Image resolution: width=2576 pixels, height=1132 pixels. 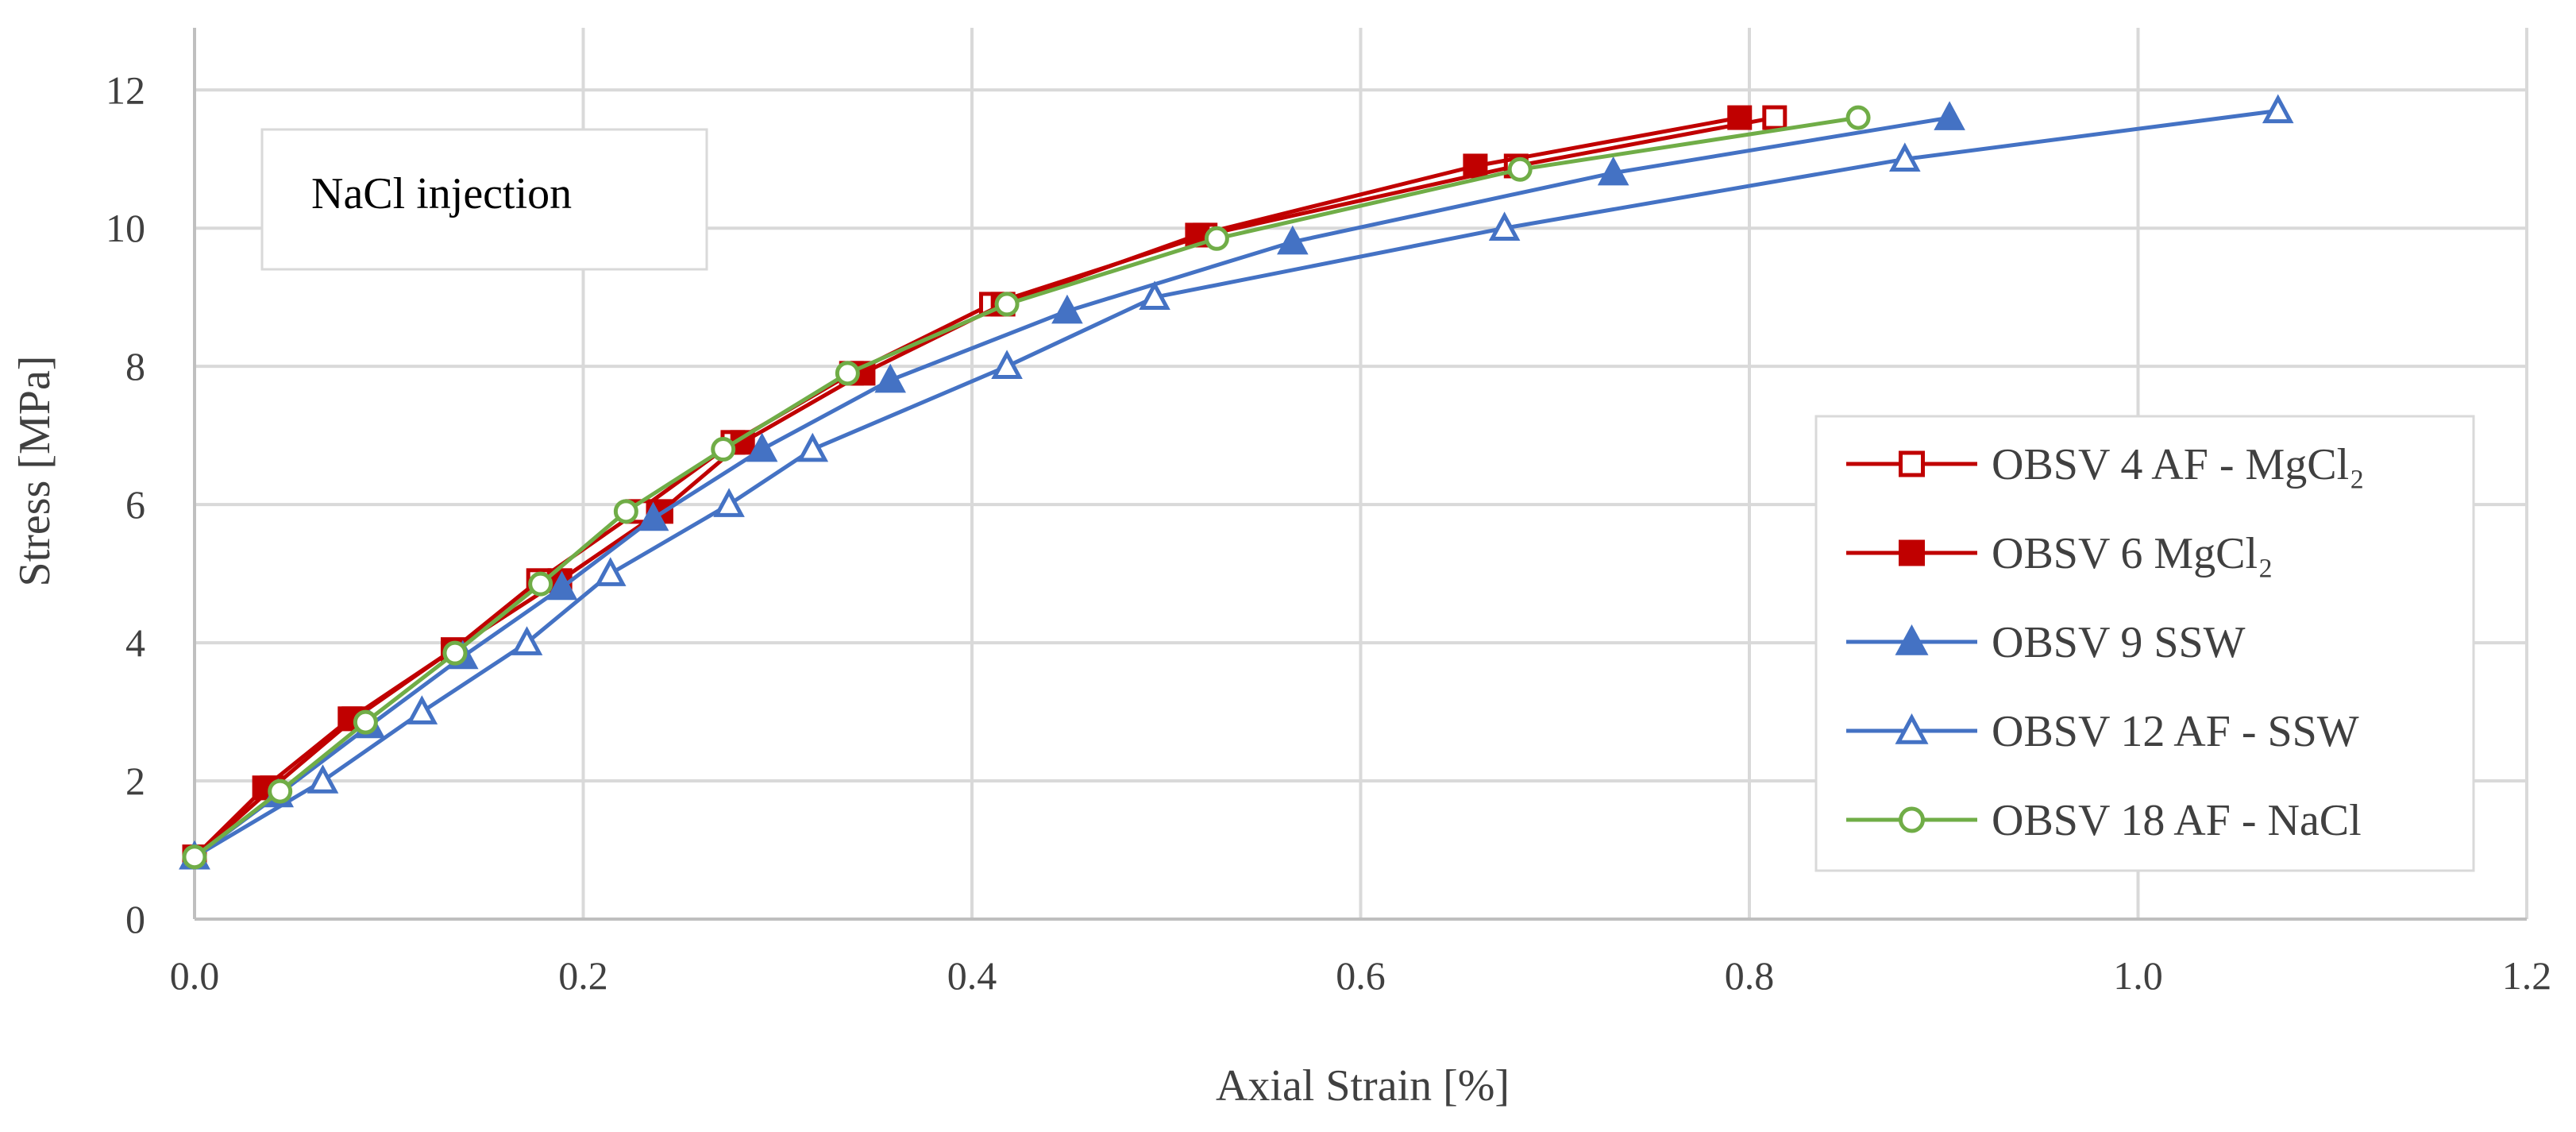 I want to click on legend-item: OBSV 6 MgCl₂, so click(x=2059, y=553).